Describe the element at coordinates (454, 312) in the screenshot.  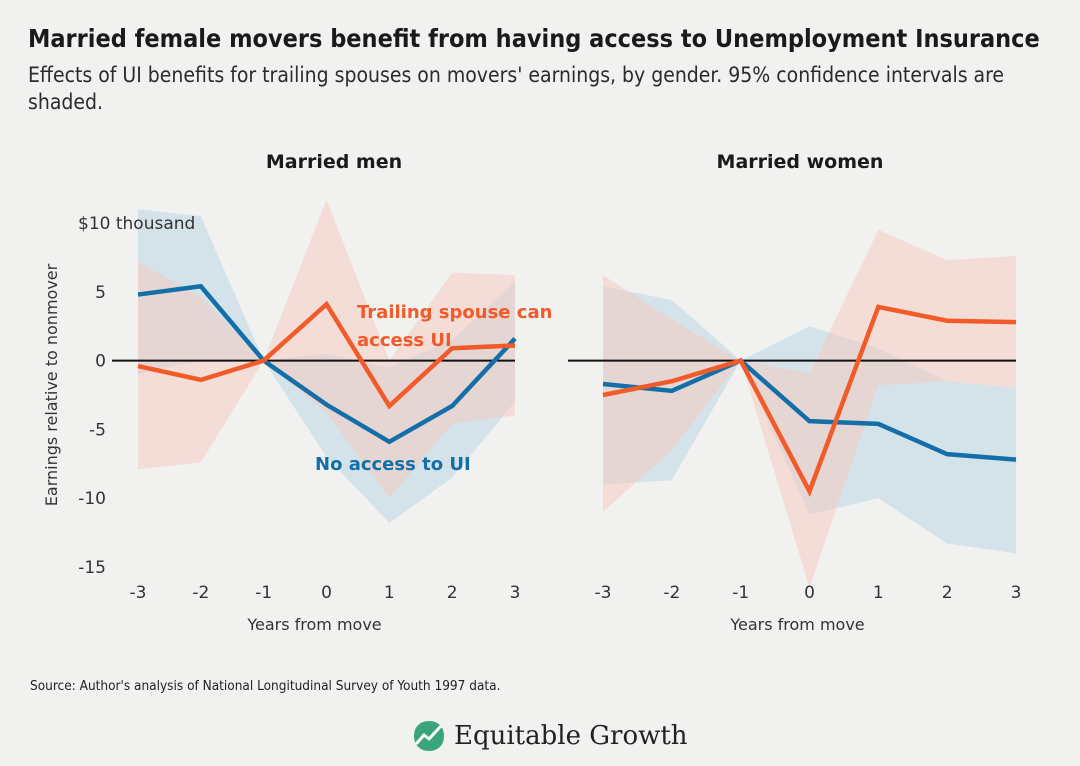
I see `series-label-line: Trailing spouse can` at that location.